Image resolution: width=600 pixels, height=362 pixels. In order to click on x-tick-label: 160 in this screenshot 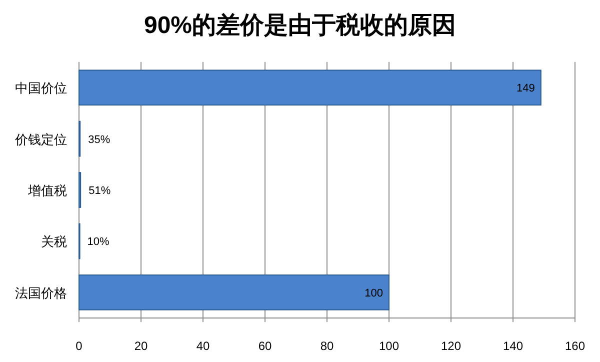, I will do `click(575, 346)`.